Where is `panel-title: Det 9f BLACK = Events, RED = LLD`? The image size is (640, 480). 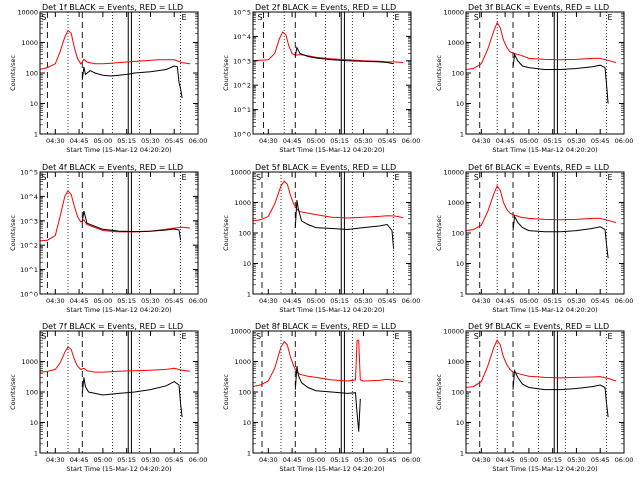
panel-title: Det 9f BLACK = Events, RED = LLD is located at coordinates (538, 326).